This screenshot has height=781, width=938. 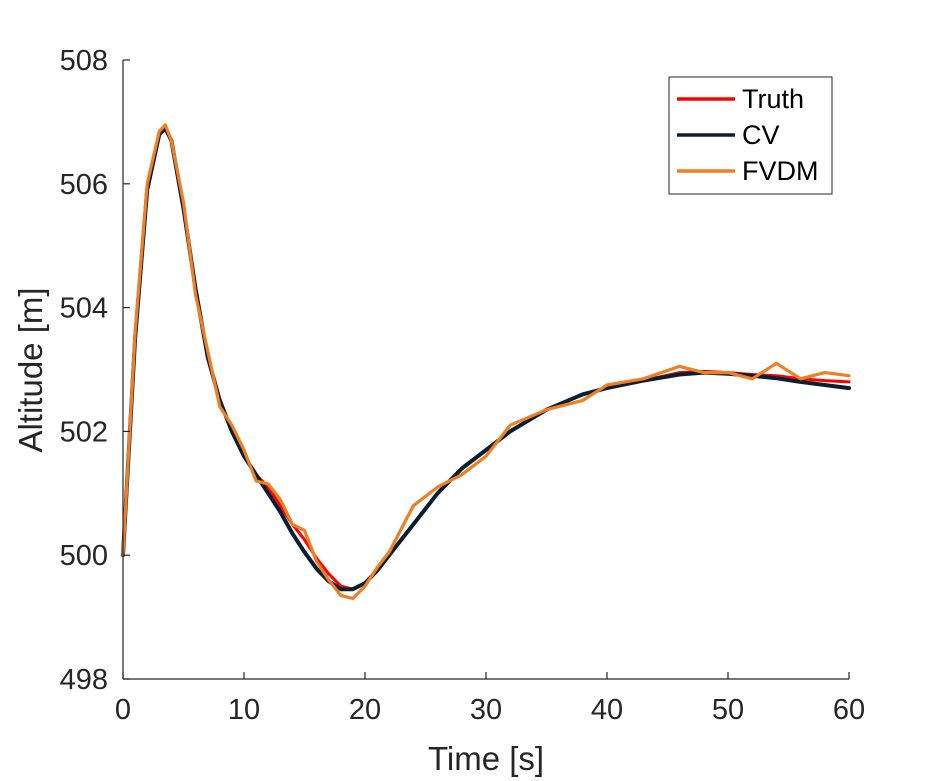 I want to click on y-tick-label: 498, so click(x=84, y=680).